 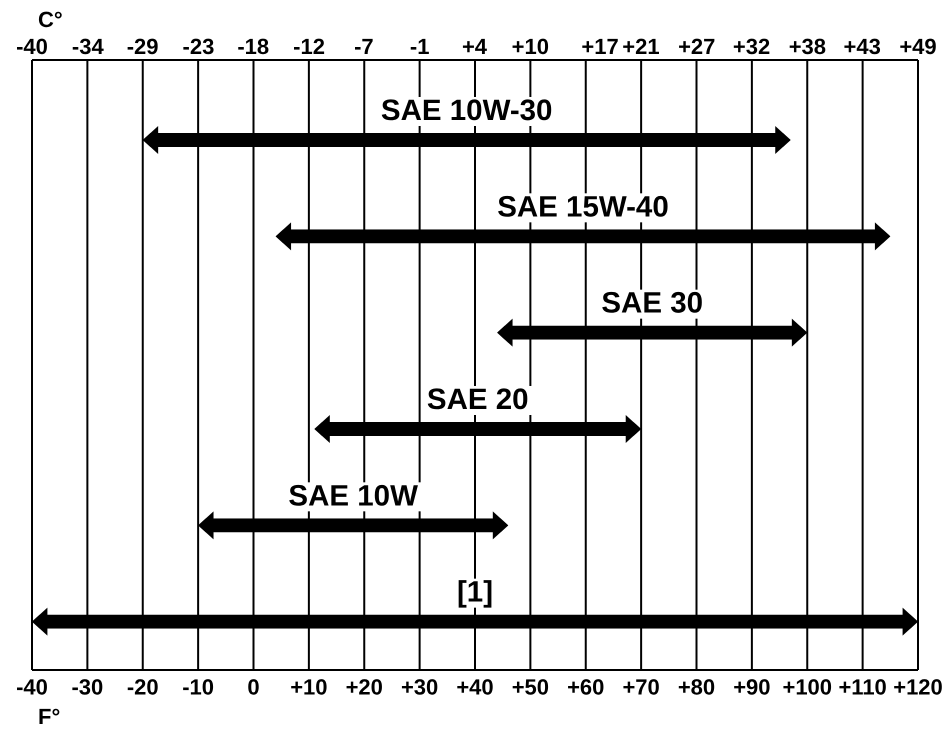 I want to click on x2-tick-label: +17, so click(x=600, y=46).